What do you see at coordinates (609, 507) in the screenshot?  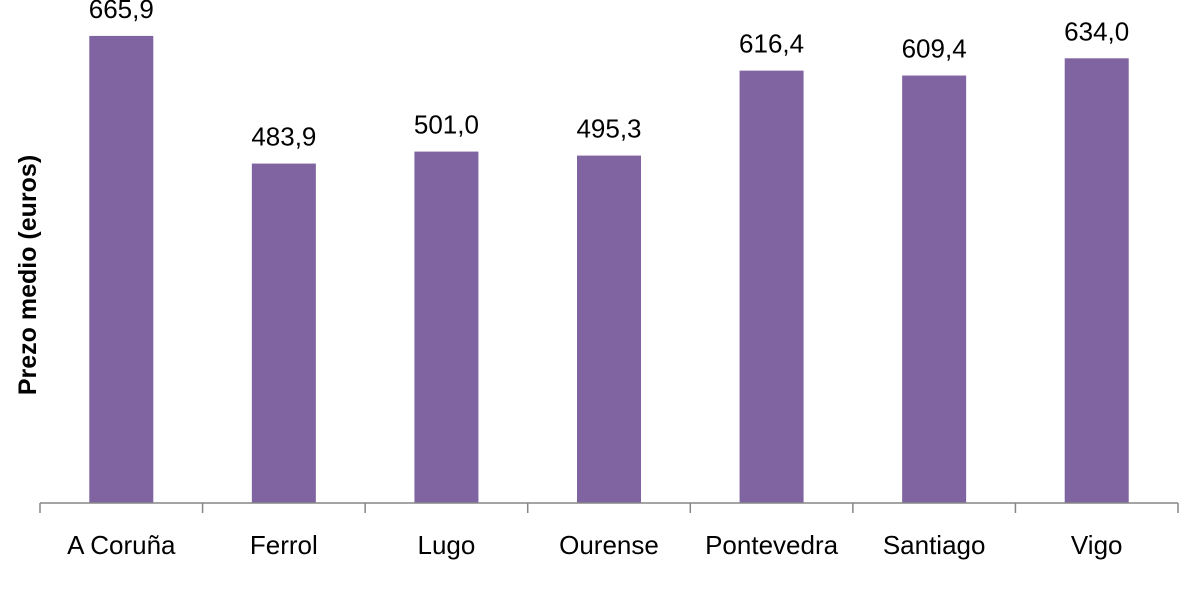 I see `x-axis` at bounding box center [609, 507].